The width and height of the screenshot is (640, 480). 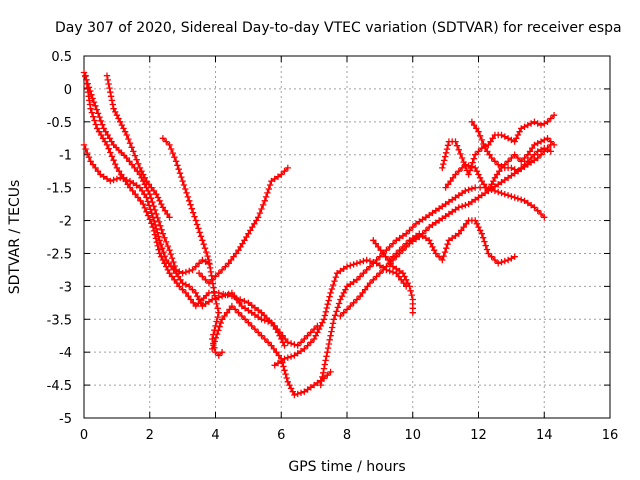 I want to click on x-tick-label: 4, so click(x=215, y=435).